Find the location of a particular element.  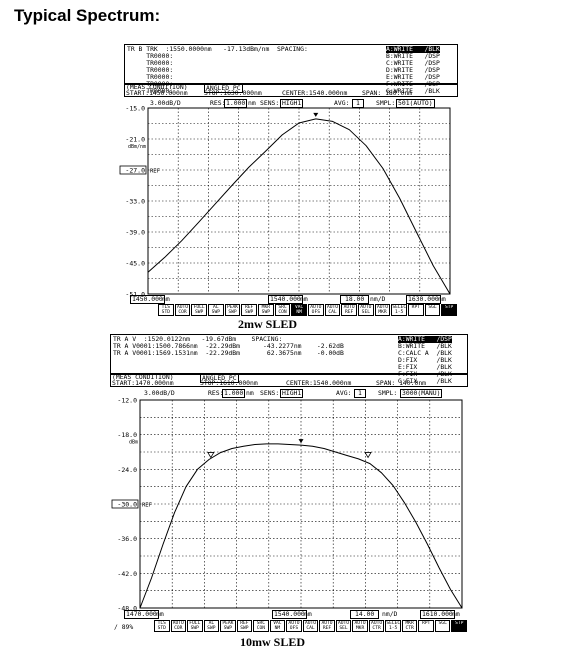

header-box is located at coordinates (291, 64).